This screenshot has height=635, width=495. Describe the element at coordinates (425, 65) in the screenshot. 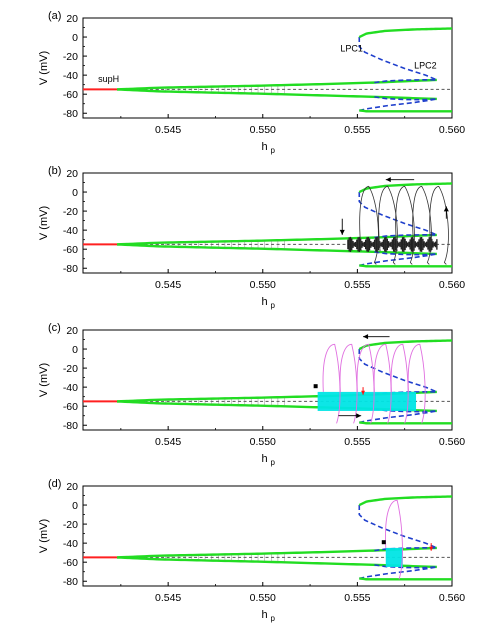

I see `annotation-lpc2: LPC2` at that location.